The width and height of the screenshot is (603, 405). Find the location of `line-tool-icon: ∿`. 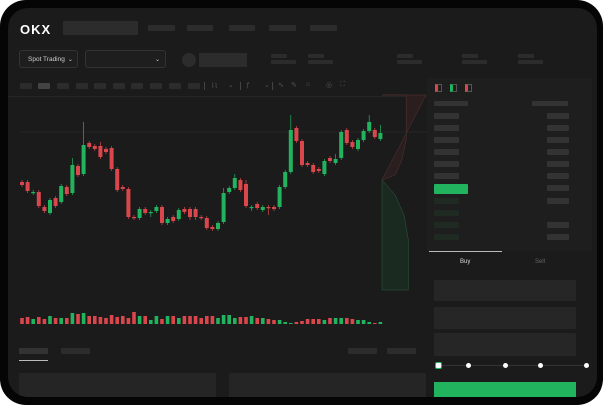

line-tool-icon: ∿ is located at coordinates (281, 85).